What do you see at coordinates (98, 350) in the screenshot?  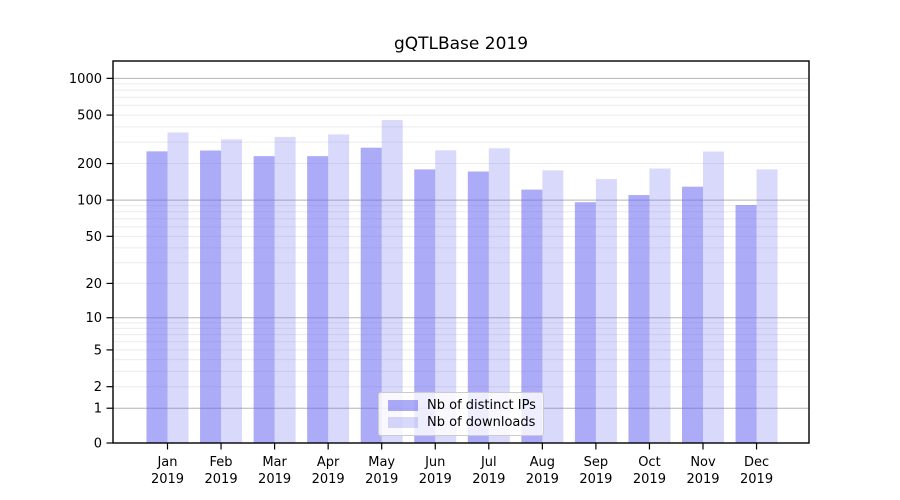 I see `y-axis-tick-label: 5` at bounding box center [98, 350].